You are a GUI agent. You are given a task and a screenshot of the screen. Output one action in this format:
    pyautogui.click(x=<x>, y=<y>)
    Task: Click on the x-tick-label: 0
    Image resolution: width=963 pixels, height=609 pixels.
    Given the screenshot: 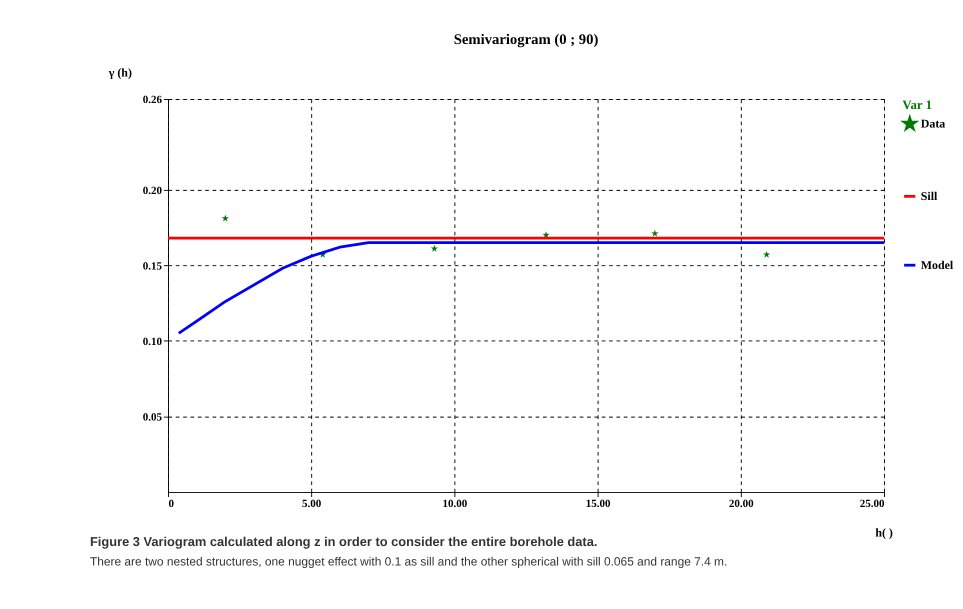 What is the action you would take?
    pyautogui.click(x=171, y=504)
    